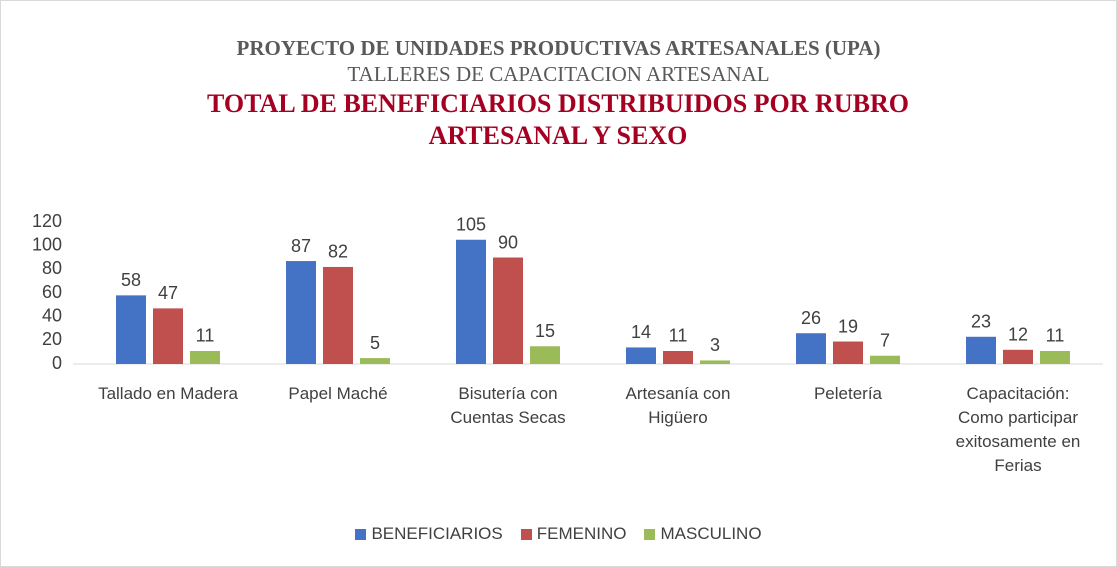 The height and width of the screenshot is (567, 1117). What do you see at coordinates (1018, 335) in the screenshot?
I see `data-label: 12` at bounding box center [1018, 335].